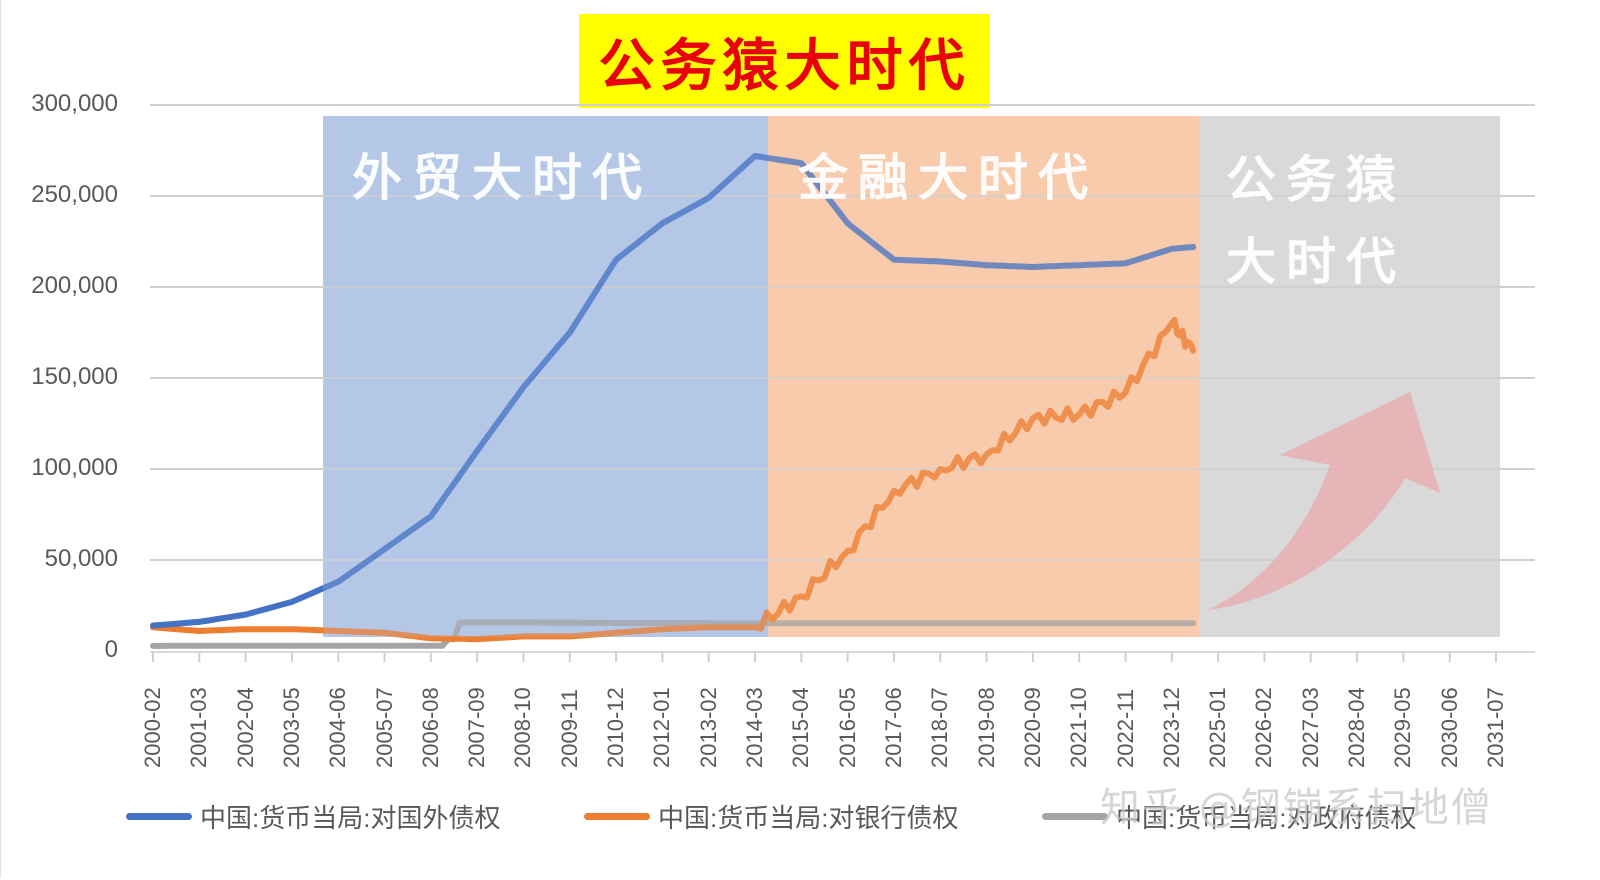 This screenshot has width=1600, height=880. Describe the element at coordinates (948, 177) in the screenshot. I see `band-label-finance: 金融大时代` at that location.